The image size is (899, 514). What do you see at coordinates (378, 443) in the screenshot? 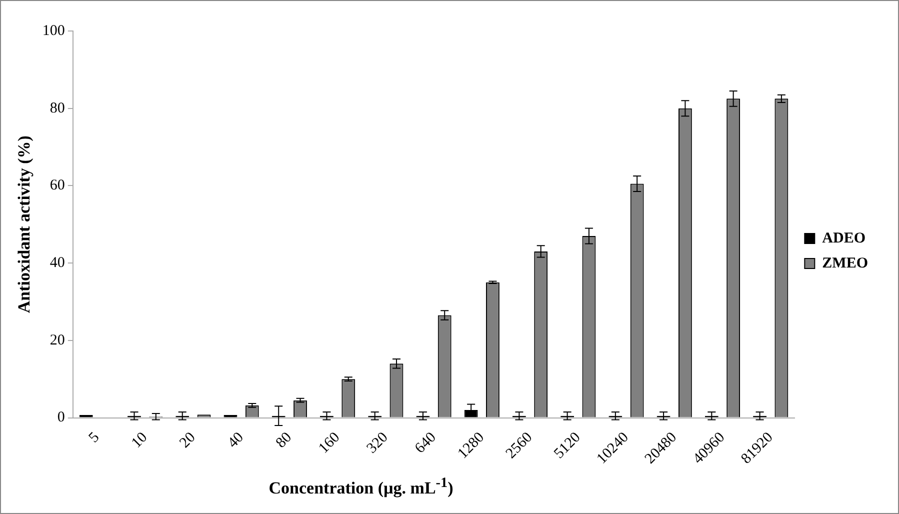
I see `x-tick-label: 320` at bounding box center [378, 443].